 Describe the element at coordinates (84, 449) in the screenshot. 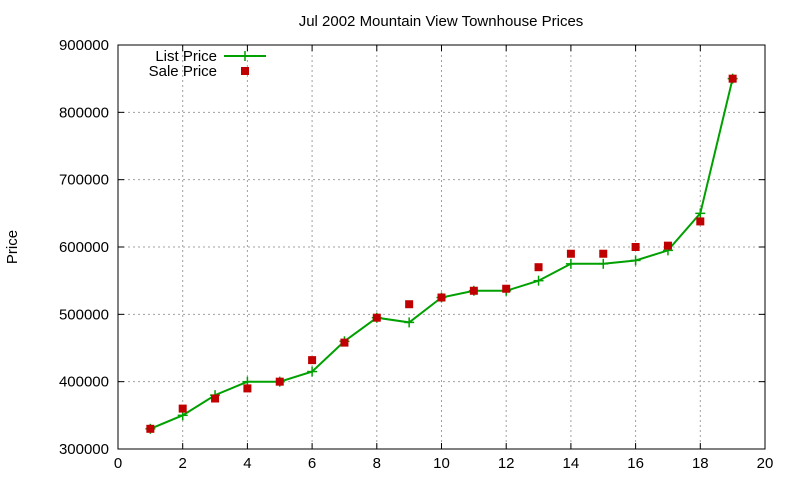

I see `y-tick-label: 300000` at that location.